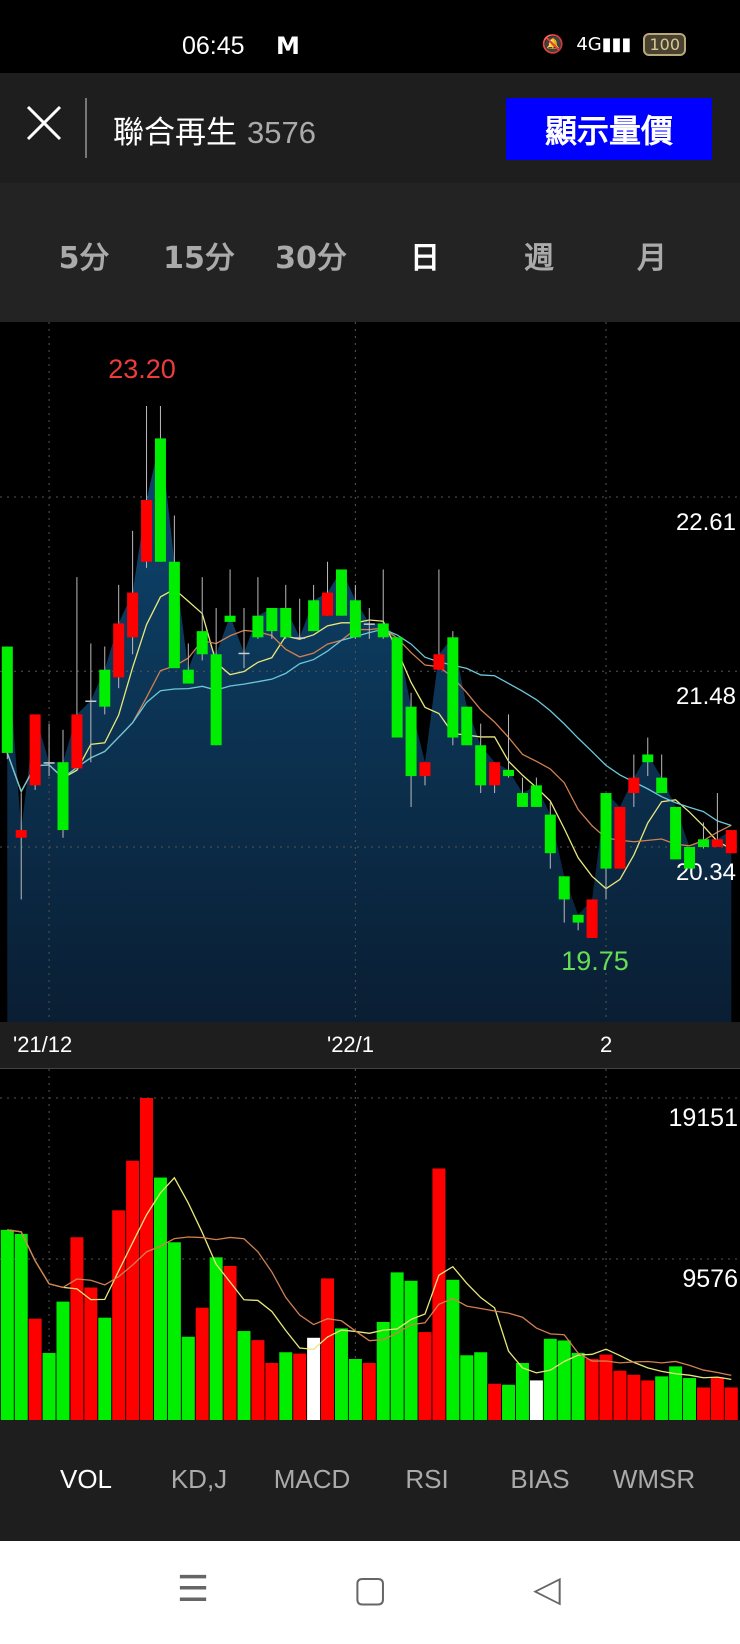 The height and width of the screenshot is (1644, 740). I want to click on tab-period-2: 30分, so click(311, 258).